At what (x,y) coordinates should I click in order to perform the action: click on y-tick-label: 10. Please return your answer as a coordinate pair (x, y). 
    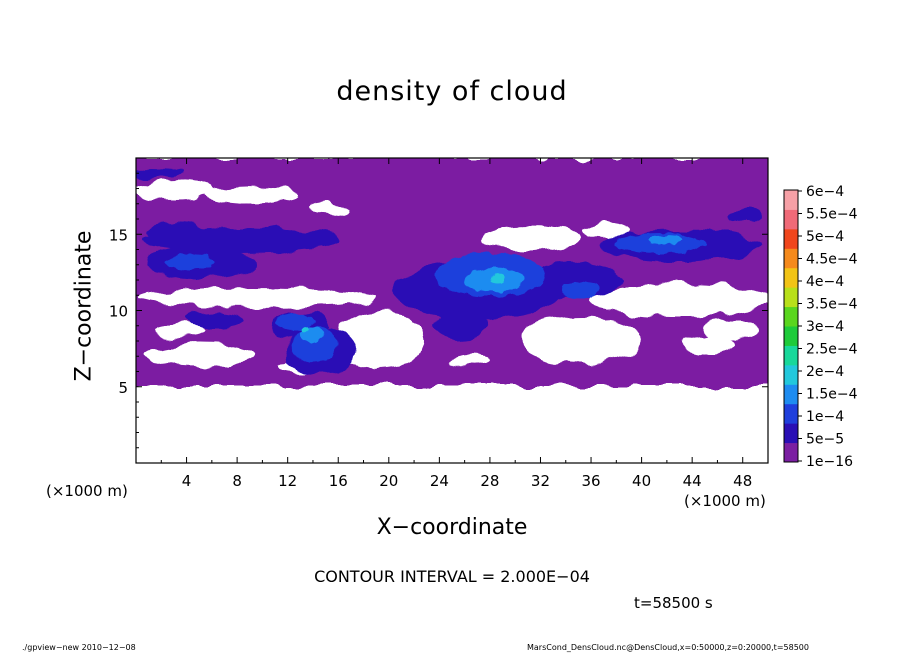
    Looking at the image, I should click on (118, 312).